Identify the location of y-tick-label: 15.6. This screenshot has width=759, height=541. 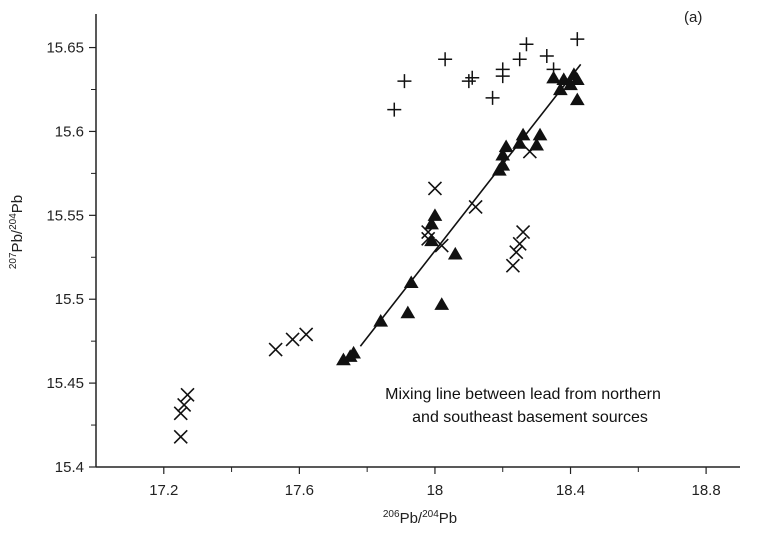
(69, 131).